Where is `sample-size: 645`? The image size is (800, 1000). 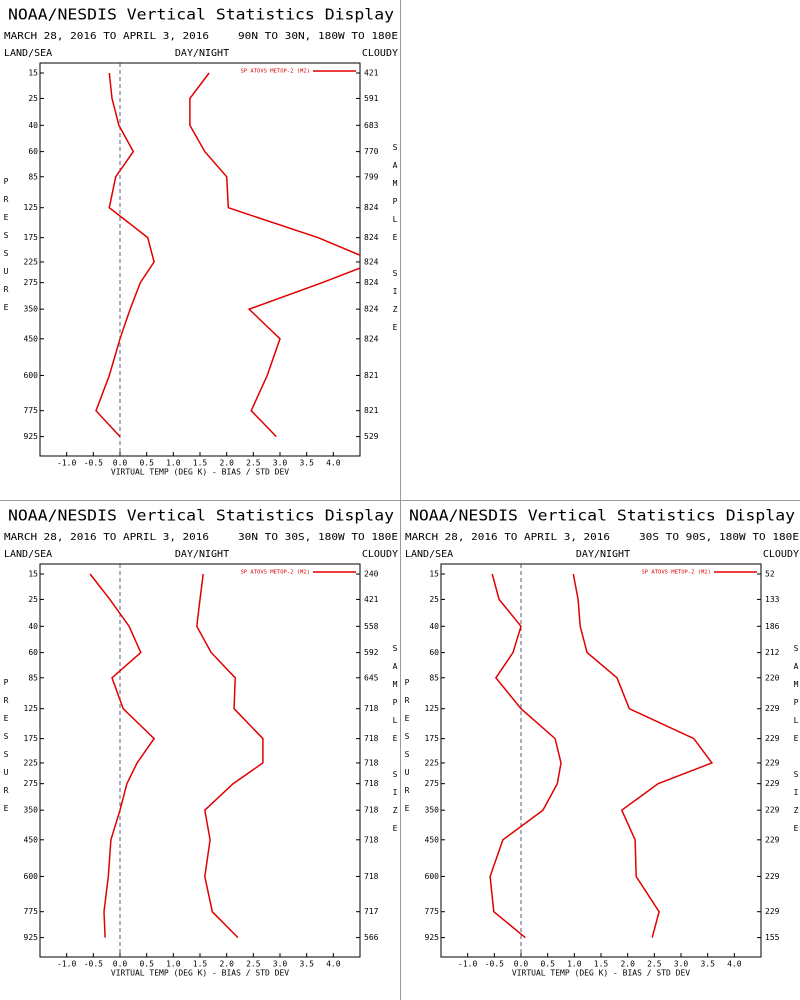
sample-size: 645 is located at coordinates (371, 677).